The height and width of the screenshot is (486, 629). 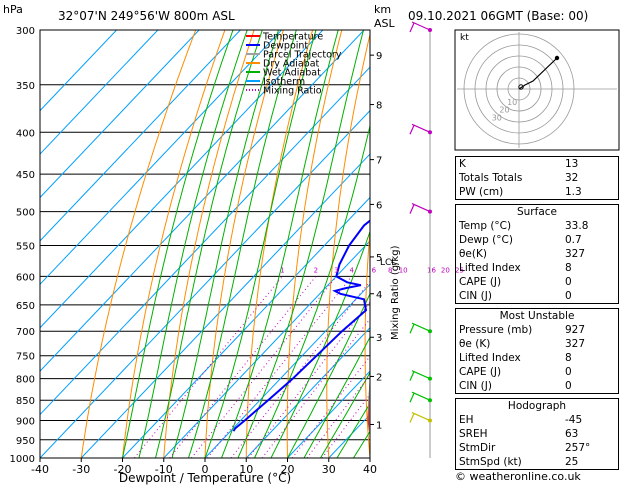 I want to click on surface-value: 0.7, so click(x=573, y=240).